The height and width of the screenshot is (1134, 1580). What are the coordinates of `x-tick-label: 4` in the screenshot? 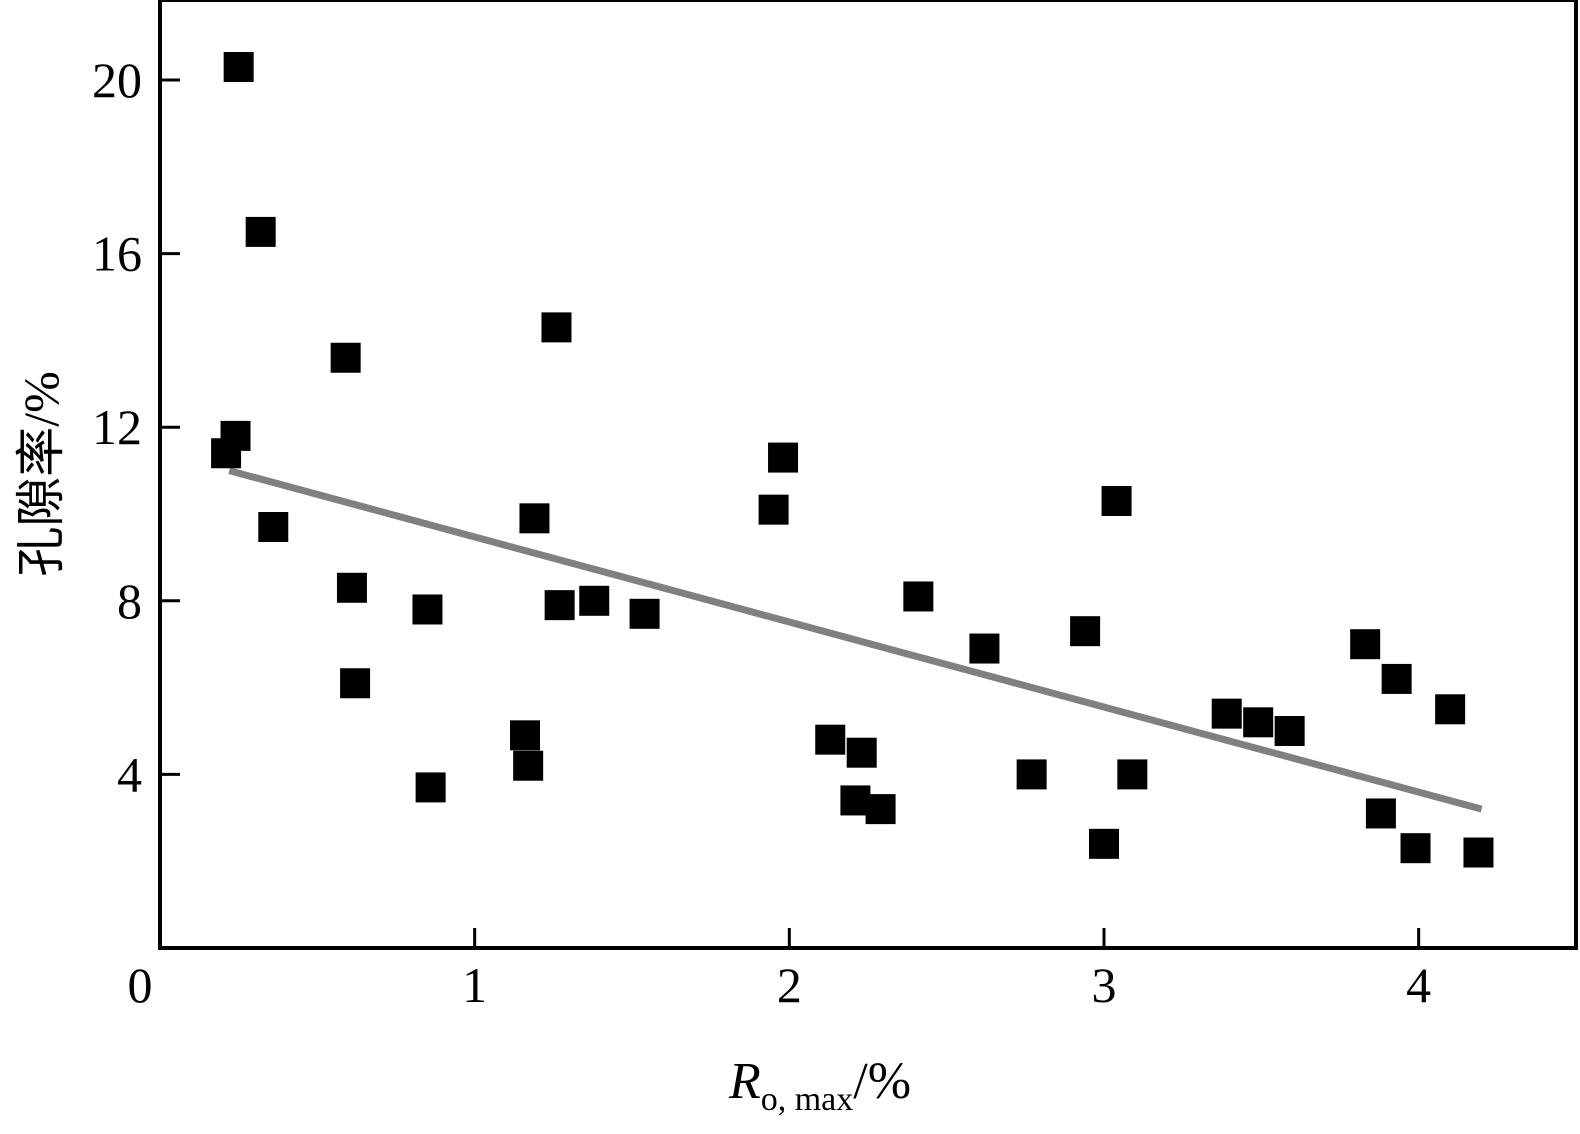 It's located at (1418, 985).